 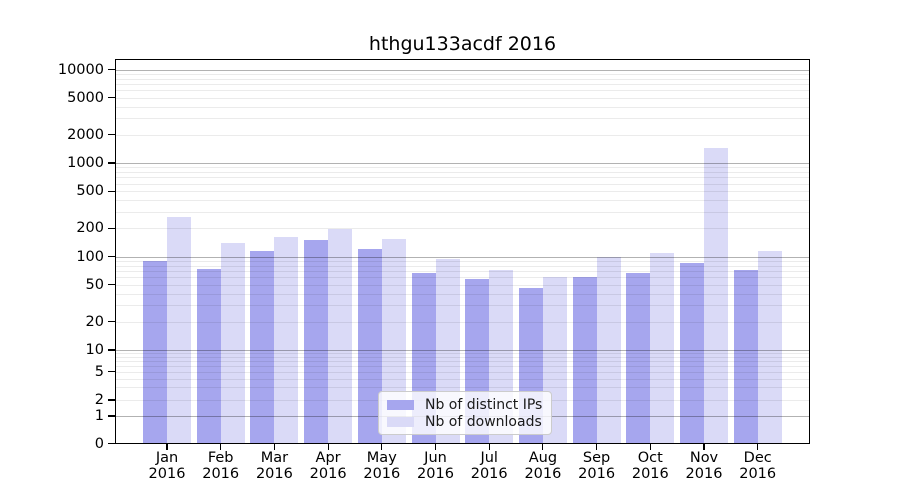 I want to click on legend-row-downloads: Nb of downloads, so click(x=465, y=422).